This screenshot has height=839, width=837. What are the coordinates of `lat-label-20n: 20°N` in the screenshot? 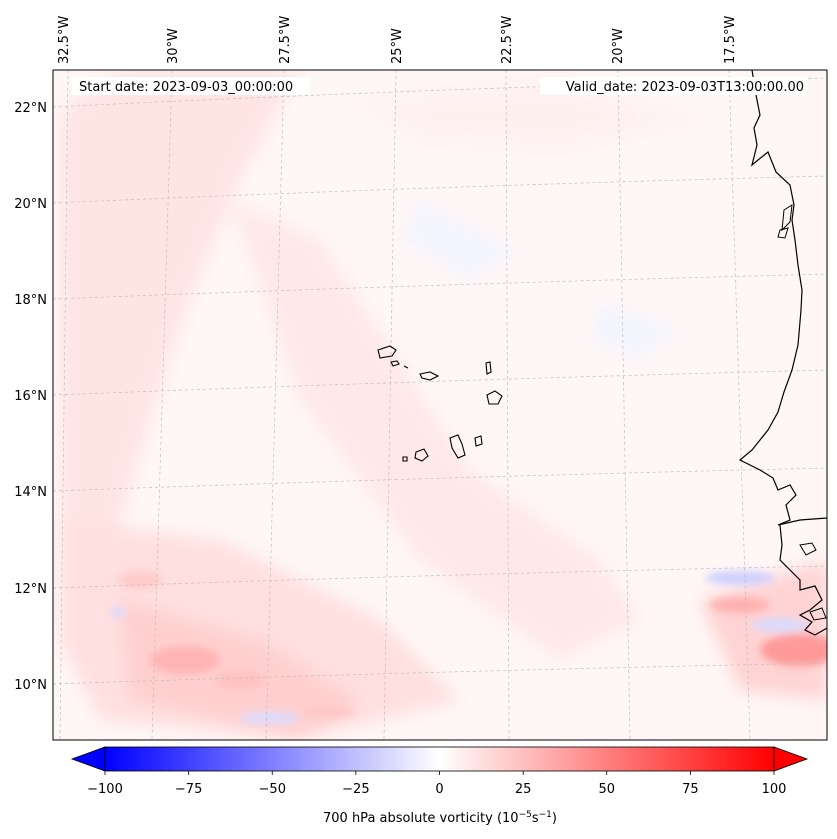 It's located at (30, 204).